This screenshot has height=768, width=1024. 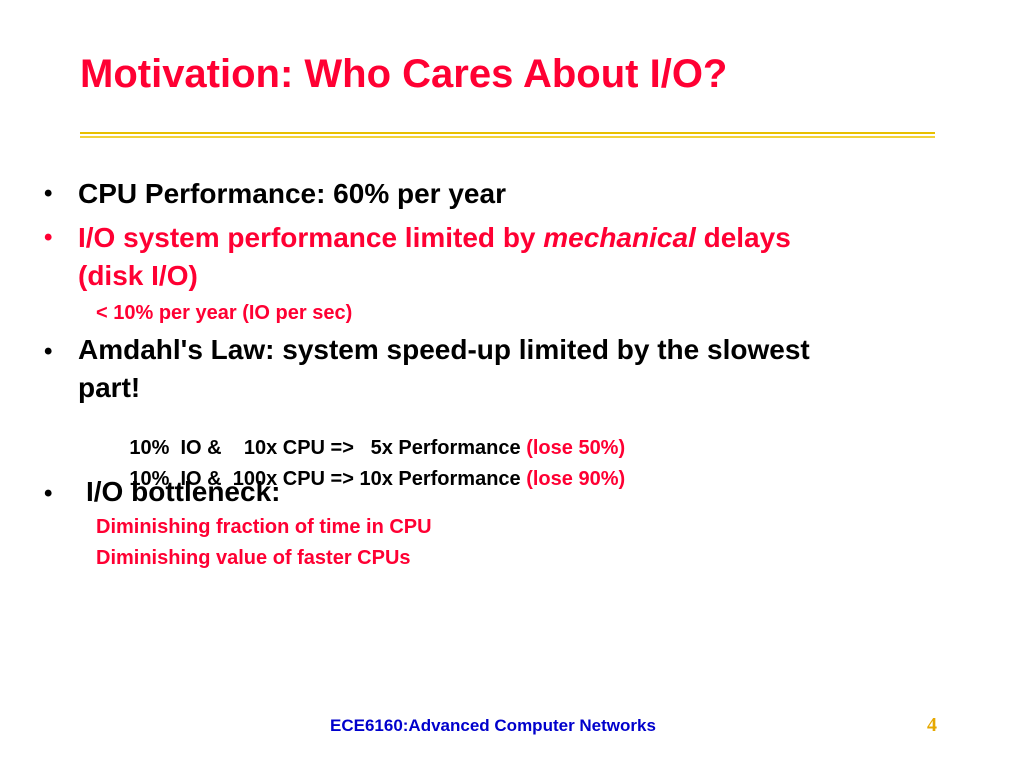 What do you see at coordinates (507, 133) in the screenshot?
I see `title-divider` at bounding box center [507, 133].